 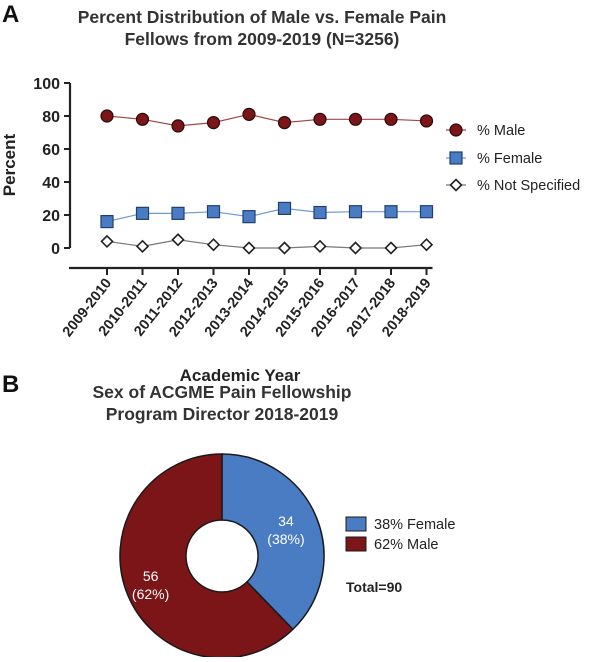 What do you see at coordinates (262, 39) in the screenshot?
I see `chart-a-title-line2: Fellows from 2009-2019 (N=3256)` at bounding box center [262, 39].